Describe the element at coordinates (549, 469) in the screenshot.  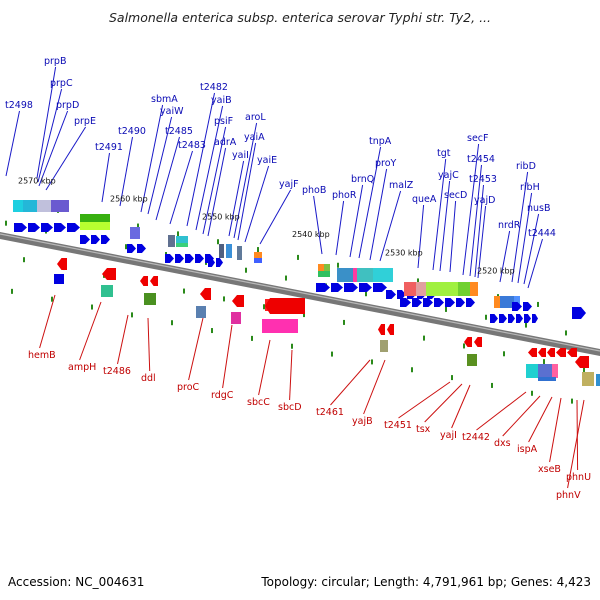
I see `gene-label-xseB: xseB` at that location.